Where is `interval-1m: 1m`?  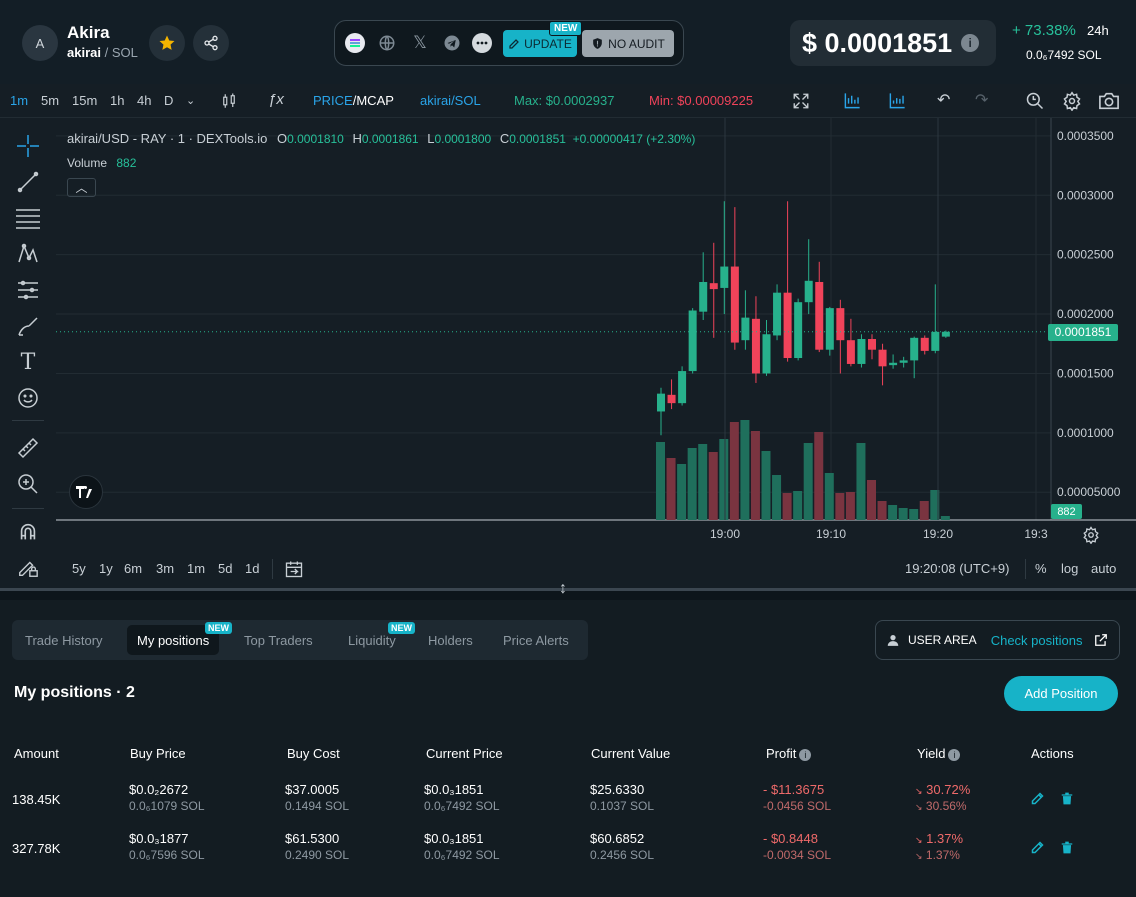 interval-1m: 1m is located at coordinates (19, 100).